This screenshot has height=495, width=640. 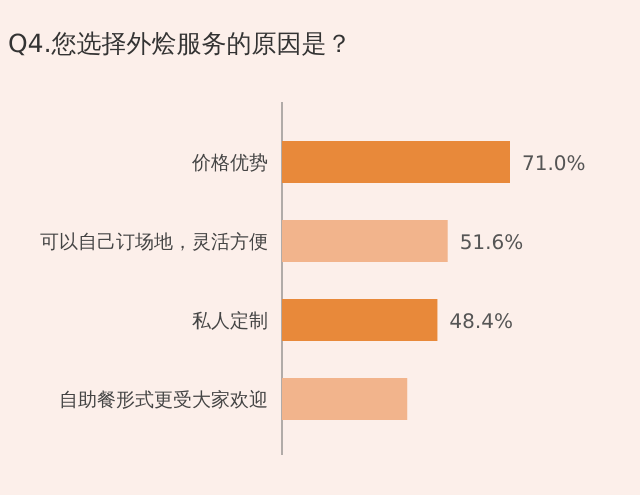 I want to click on y-tick-label: 价格优势, so click(x=229, y=163).